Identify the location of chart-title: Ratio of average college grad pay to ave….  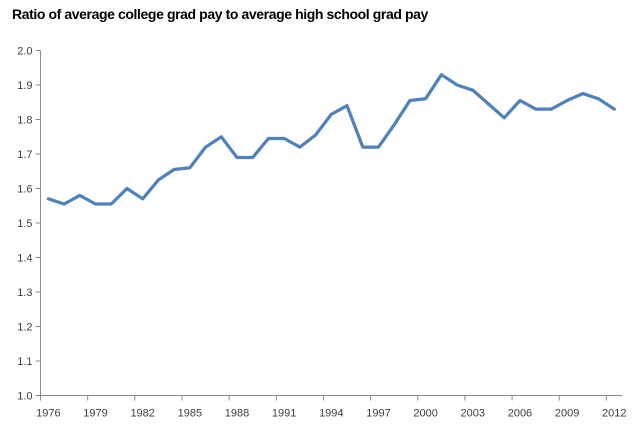
(220, 14).